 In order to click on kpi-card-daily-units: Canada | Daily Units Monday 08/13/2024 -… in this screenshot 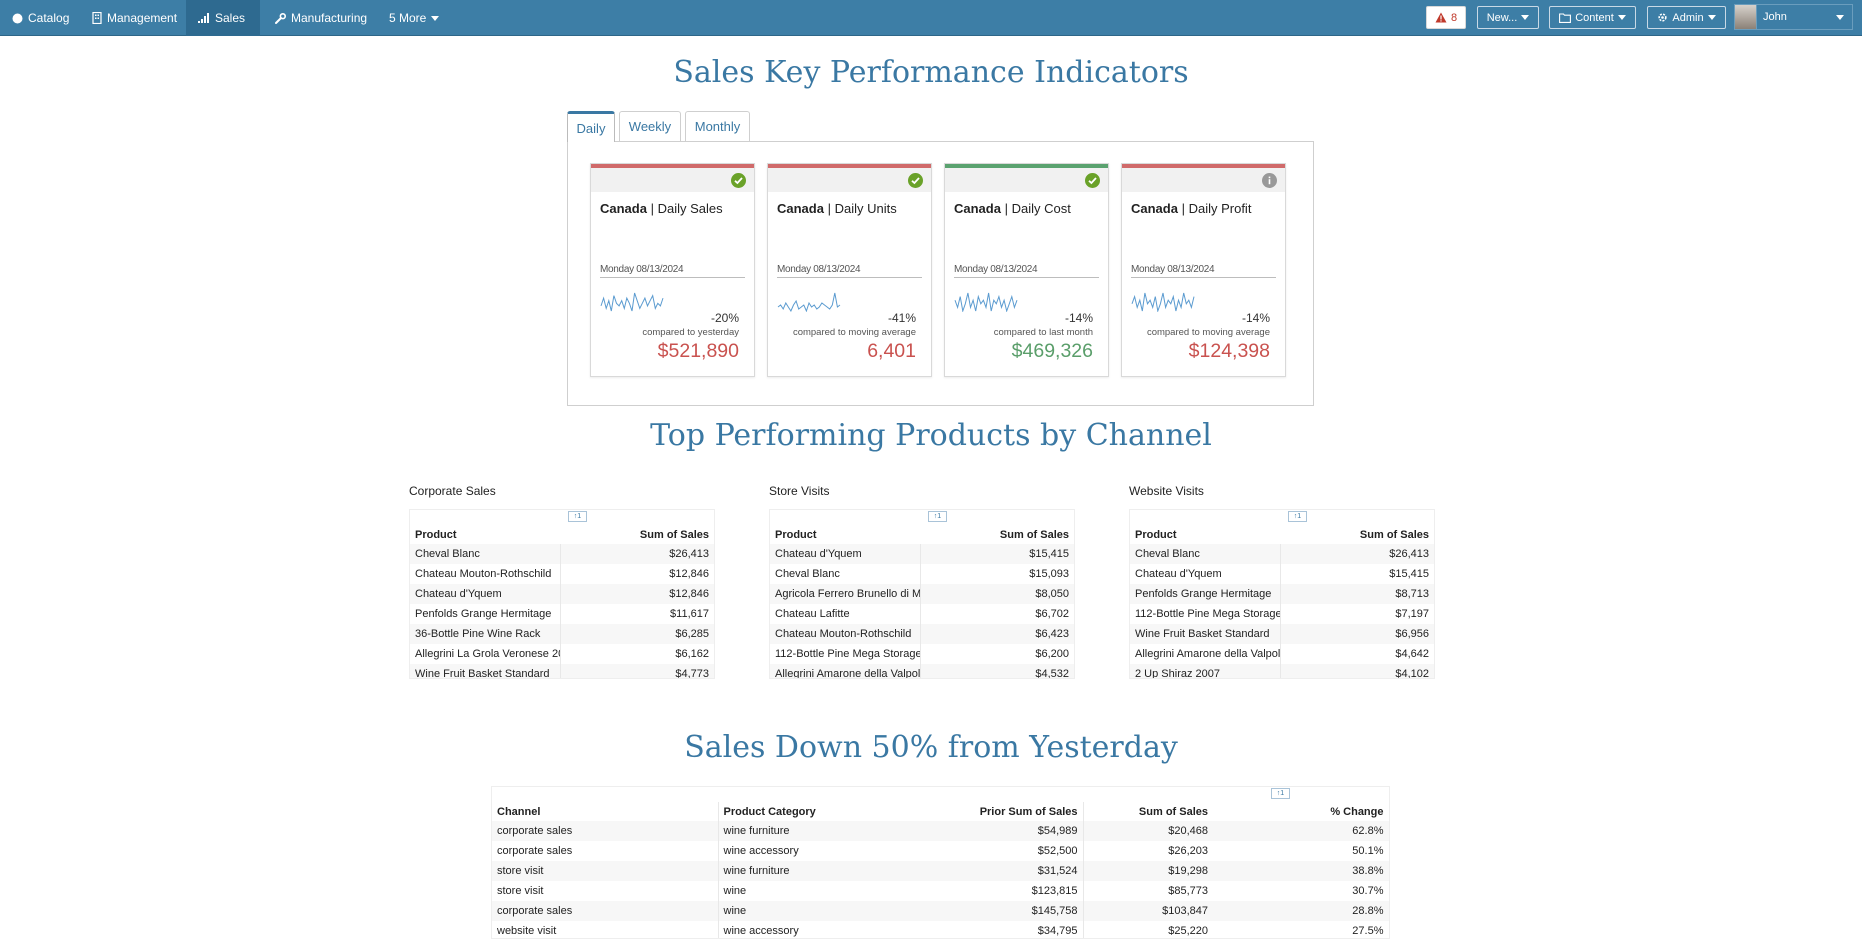, I will do `click(849, 270)`.